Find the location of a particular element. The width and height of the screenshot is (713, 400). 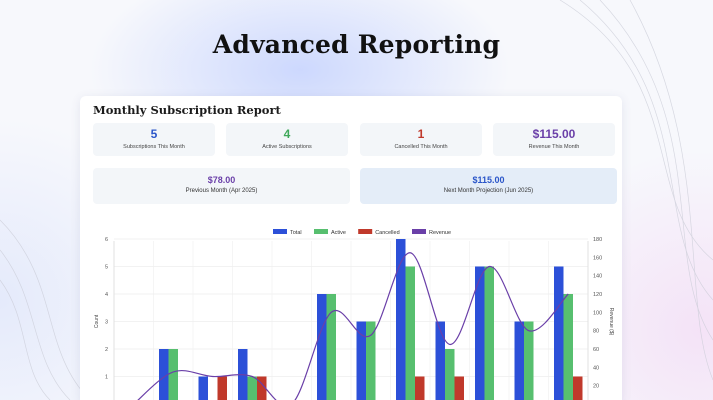

previous-month-label: Previous Month (Apr 2025) is located at coordinates (221, 191).